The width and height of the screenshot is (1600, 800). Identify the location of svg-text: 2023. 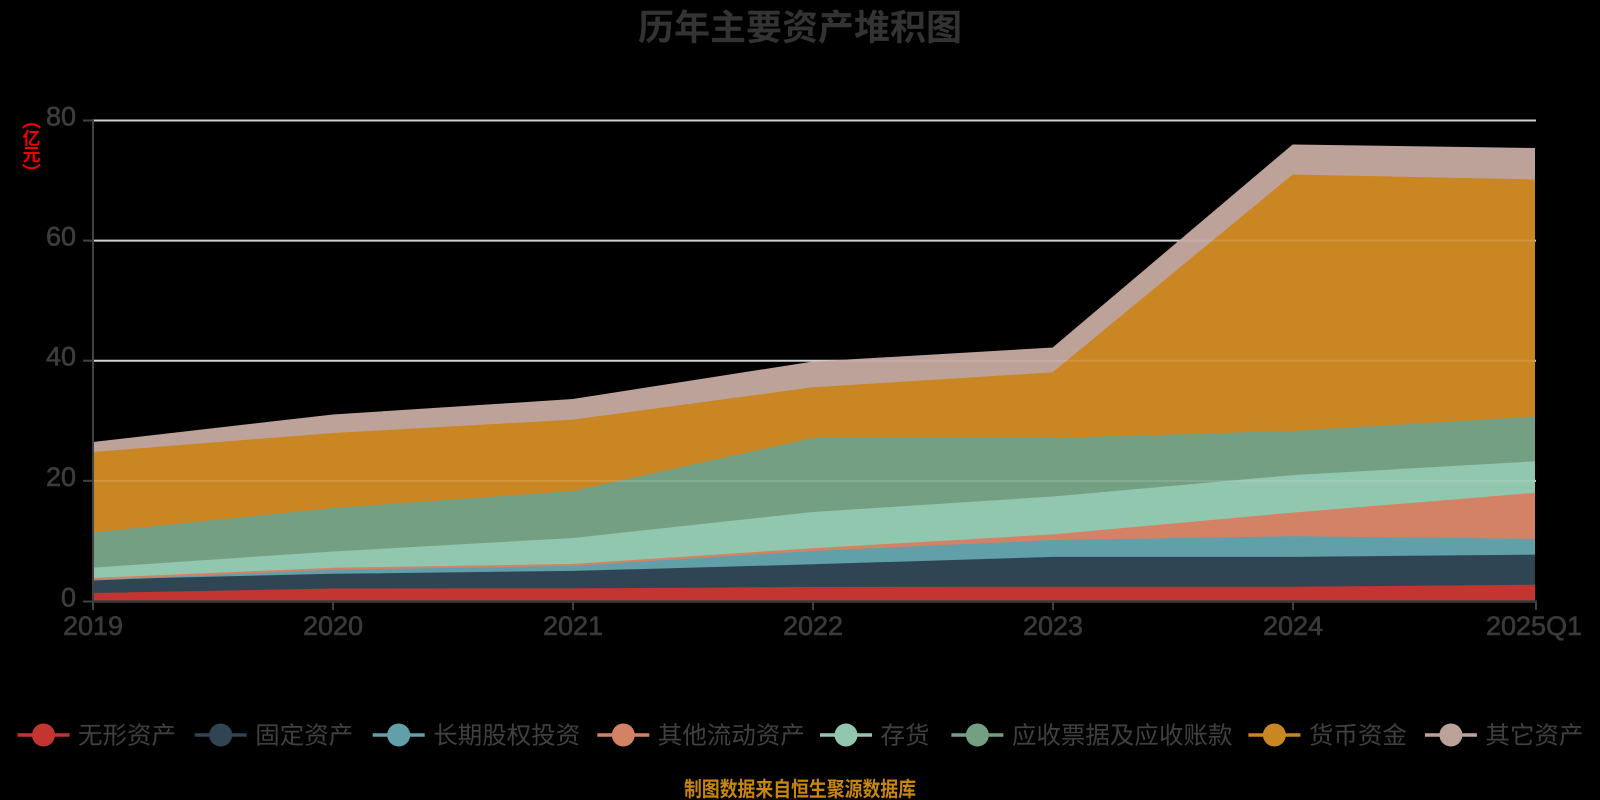
(1053, 626).